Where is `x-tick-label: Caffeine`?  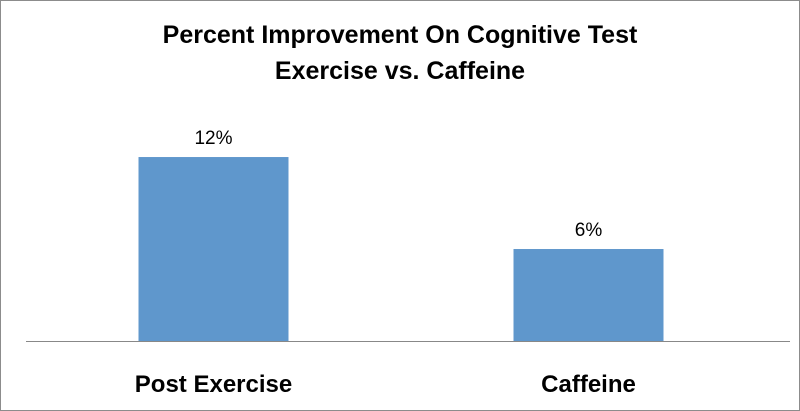 x-tick-label: Caffeine is located at coordinates (588, 384).